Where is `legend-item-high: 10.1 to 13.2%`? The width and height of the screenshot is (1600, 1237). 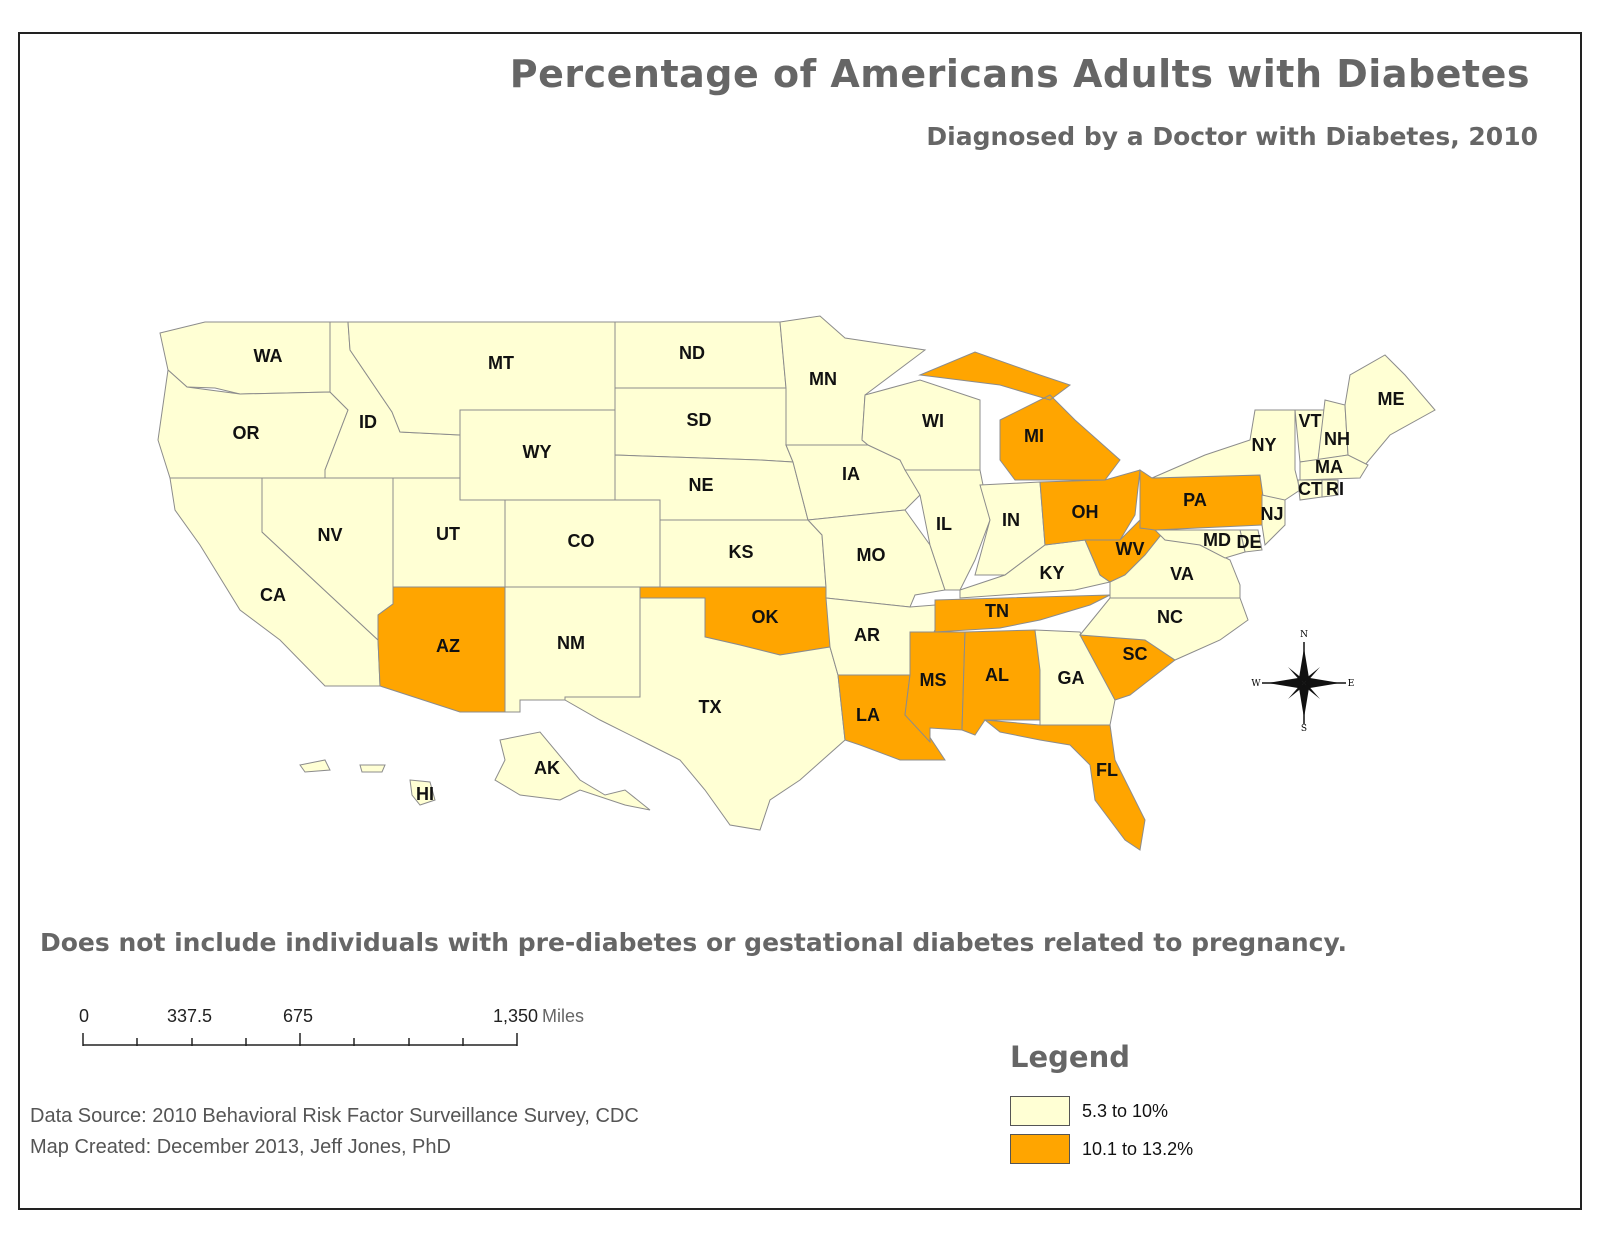
legend-item-high: 10.1 to 13.2% is located at coordinates (1101, 1149).